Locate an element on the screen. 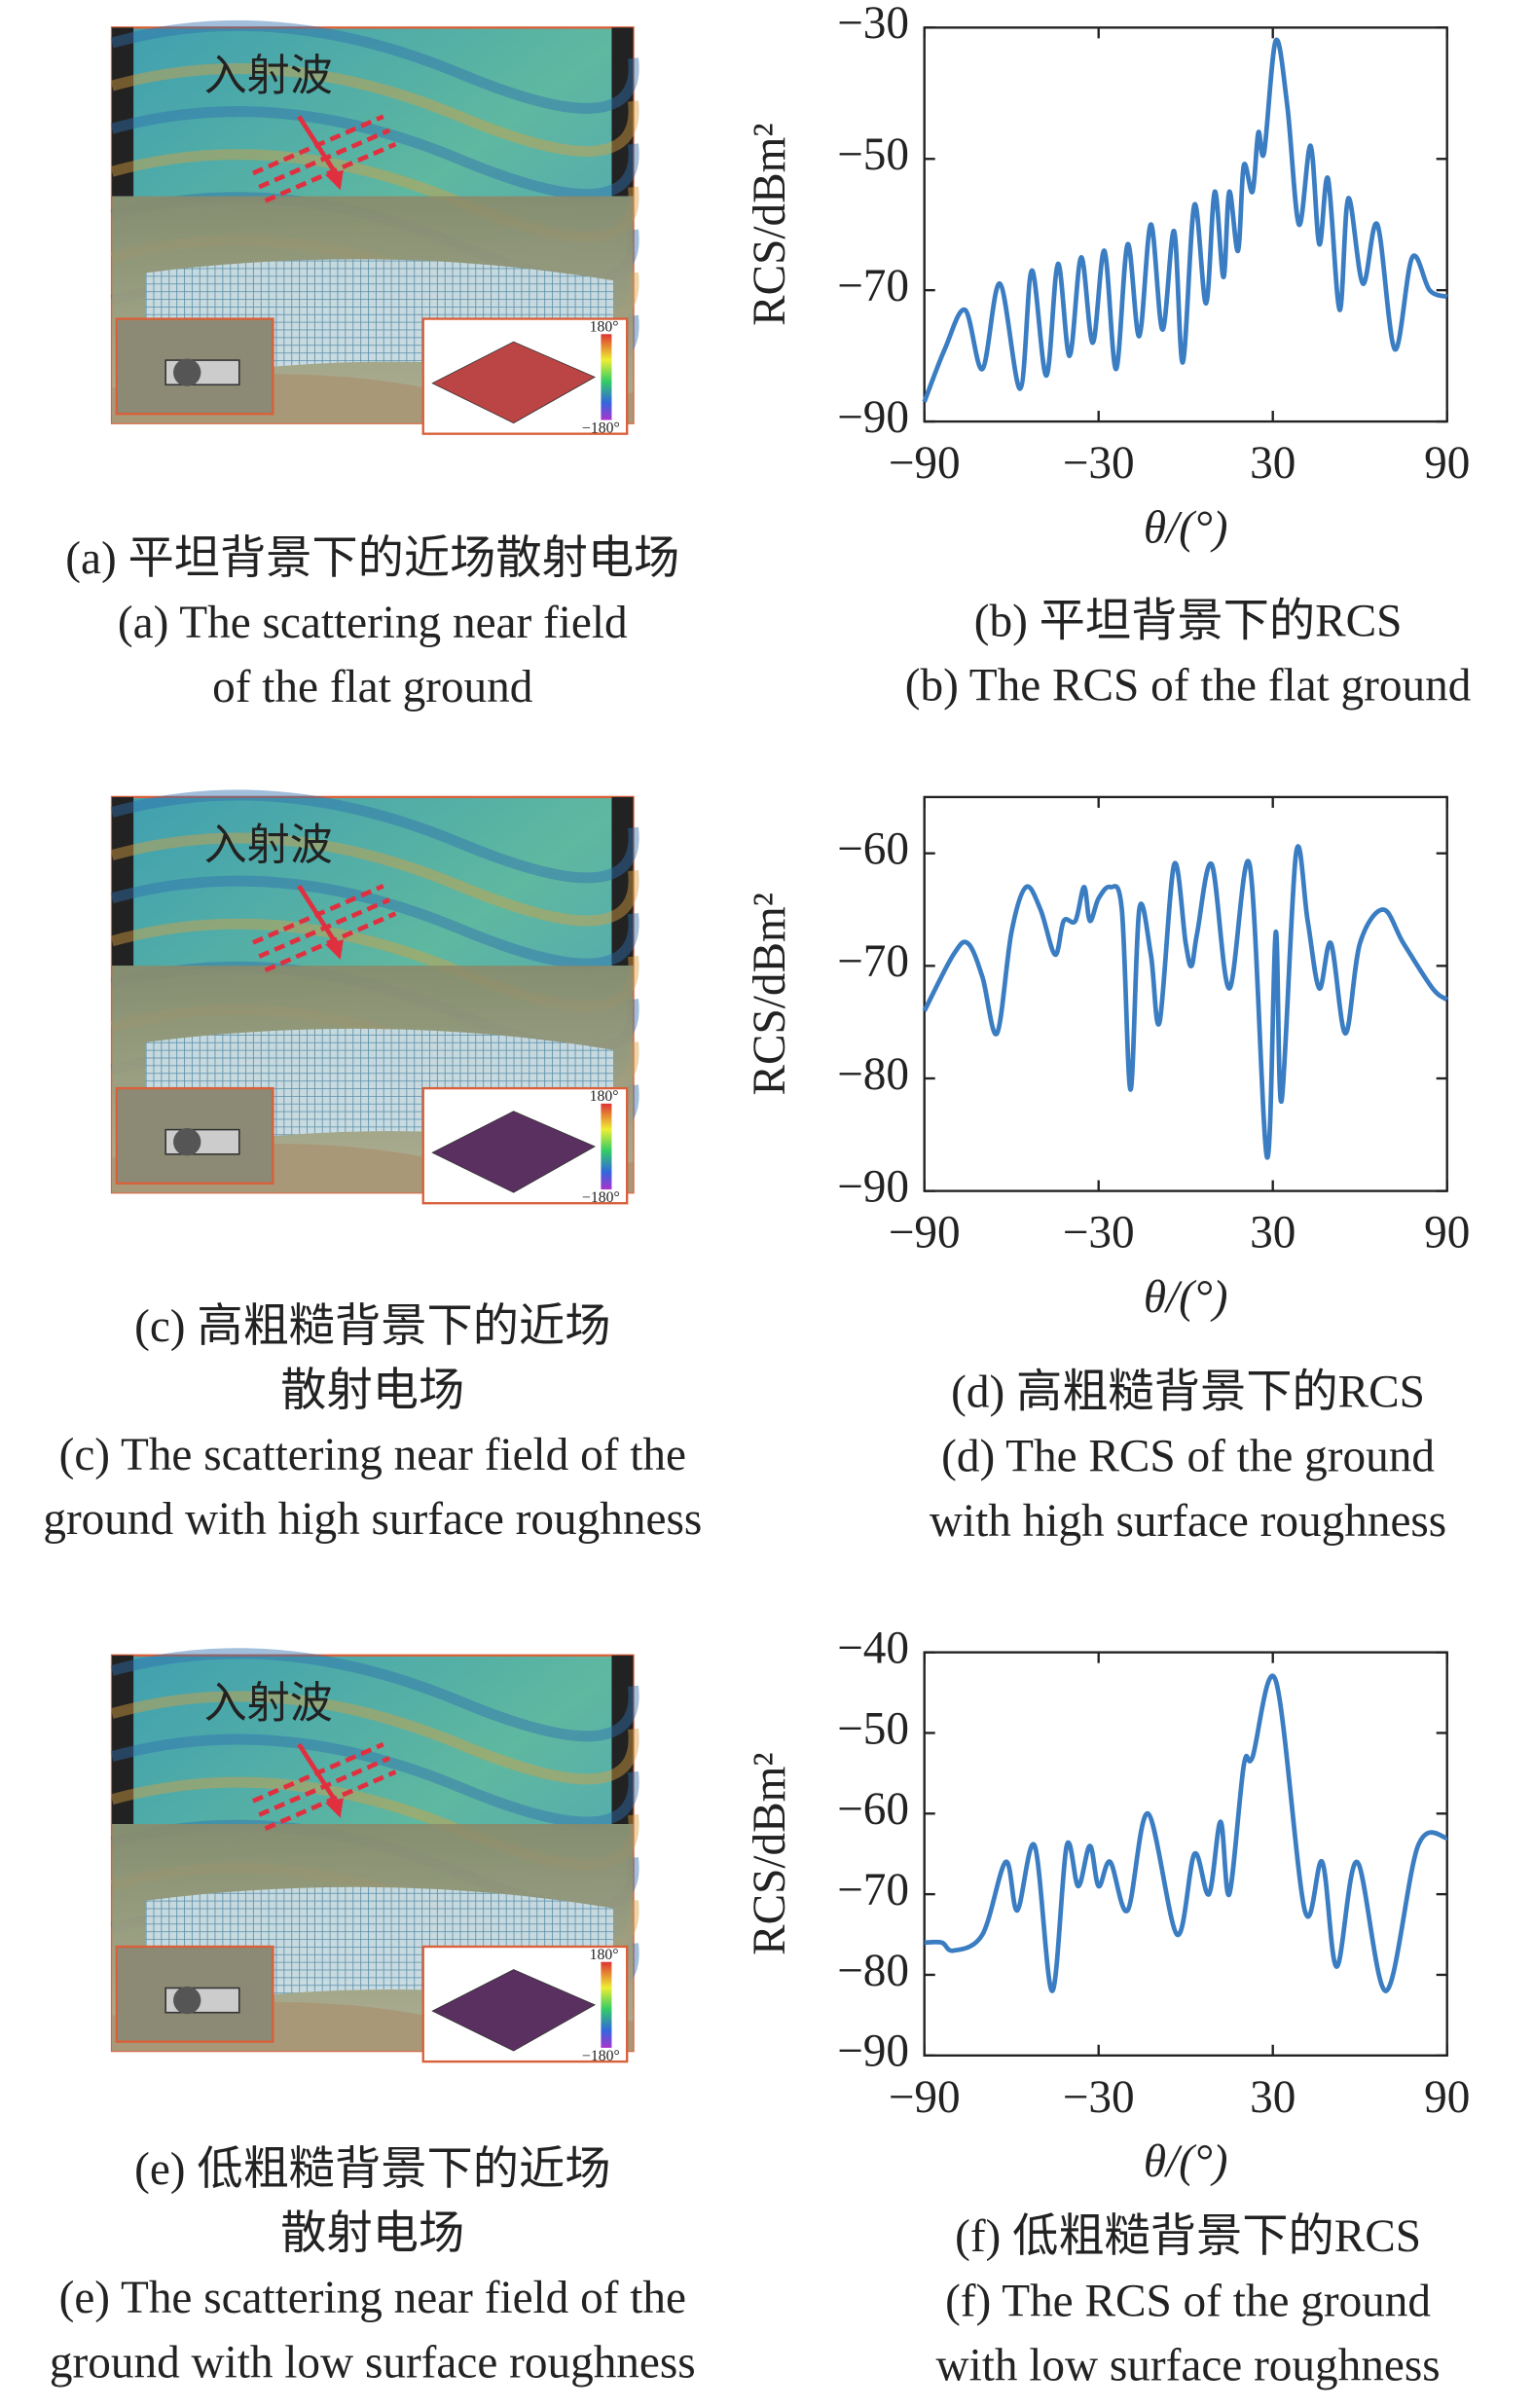  caption: (d) 高粗糙背景下的RCS is located at coordinates (1188, 1392).